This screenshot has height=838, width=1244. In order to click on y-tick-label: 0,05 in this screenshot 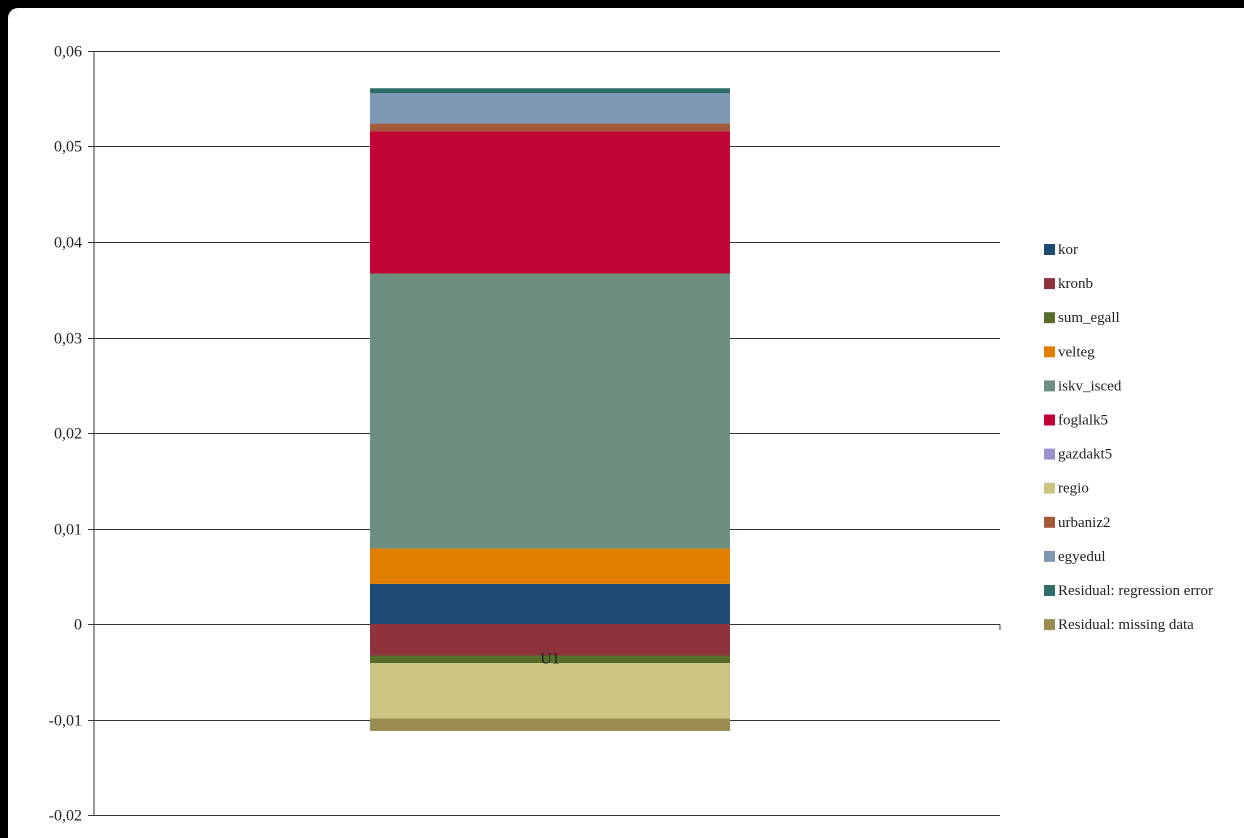, I will do `click(68, 147)`.